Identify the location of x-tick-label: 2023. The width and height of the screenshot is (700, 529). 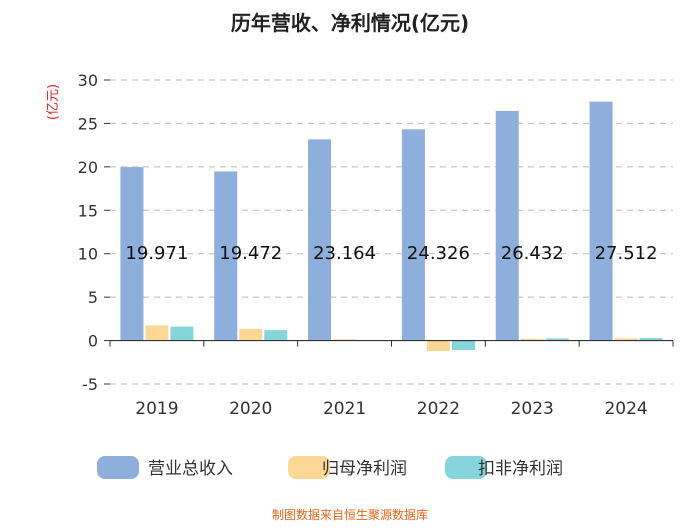
(532, 409).